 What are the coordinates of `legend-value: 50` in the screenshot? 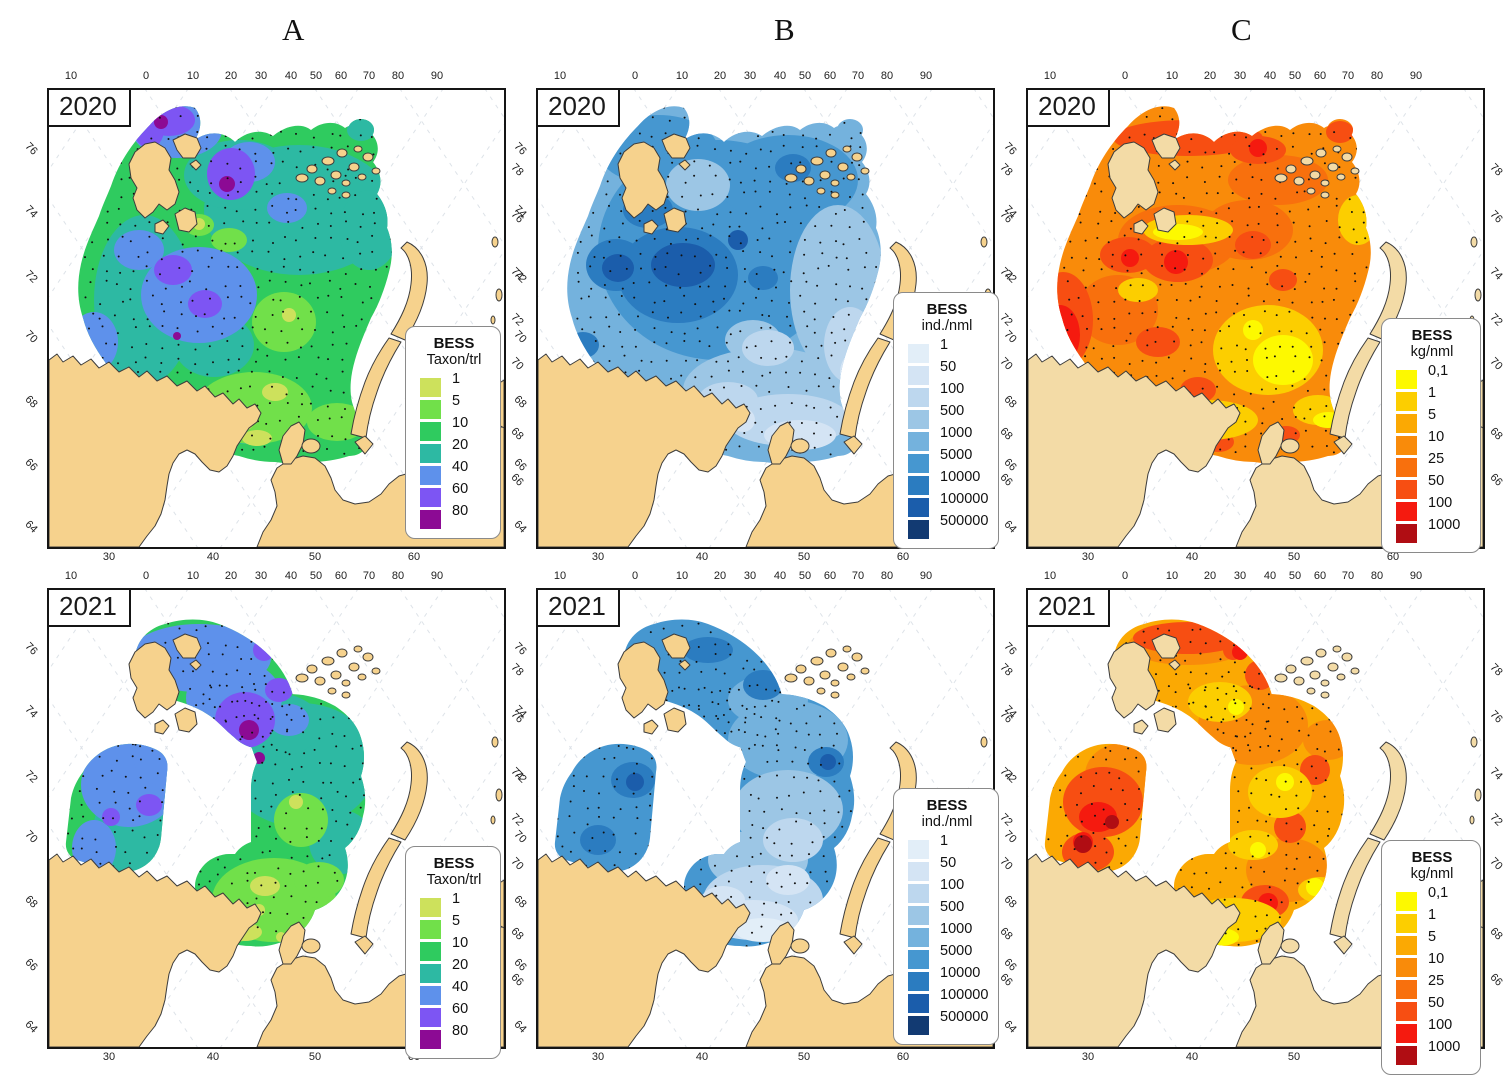 It's located at (948, 862).